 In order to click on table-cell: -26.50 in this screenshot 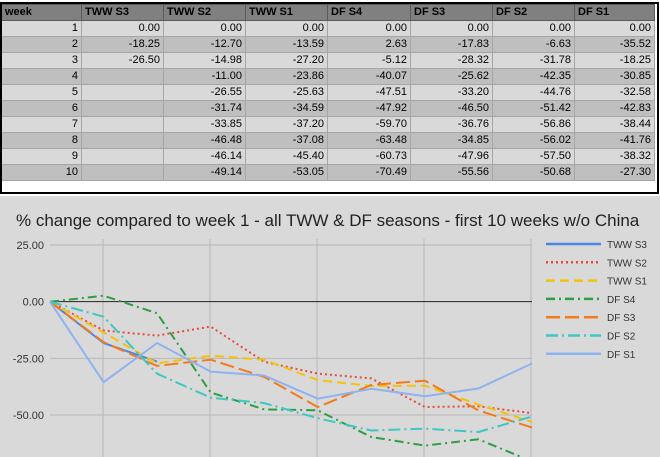, I will do `click(122, 60)`.